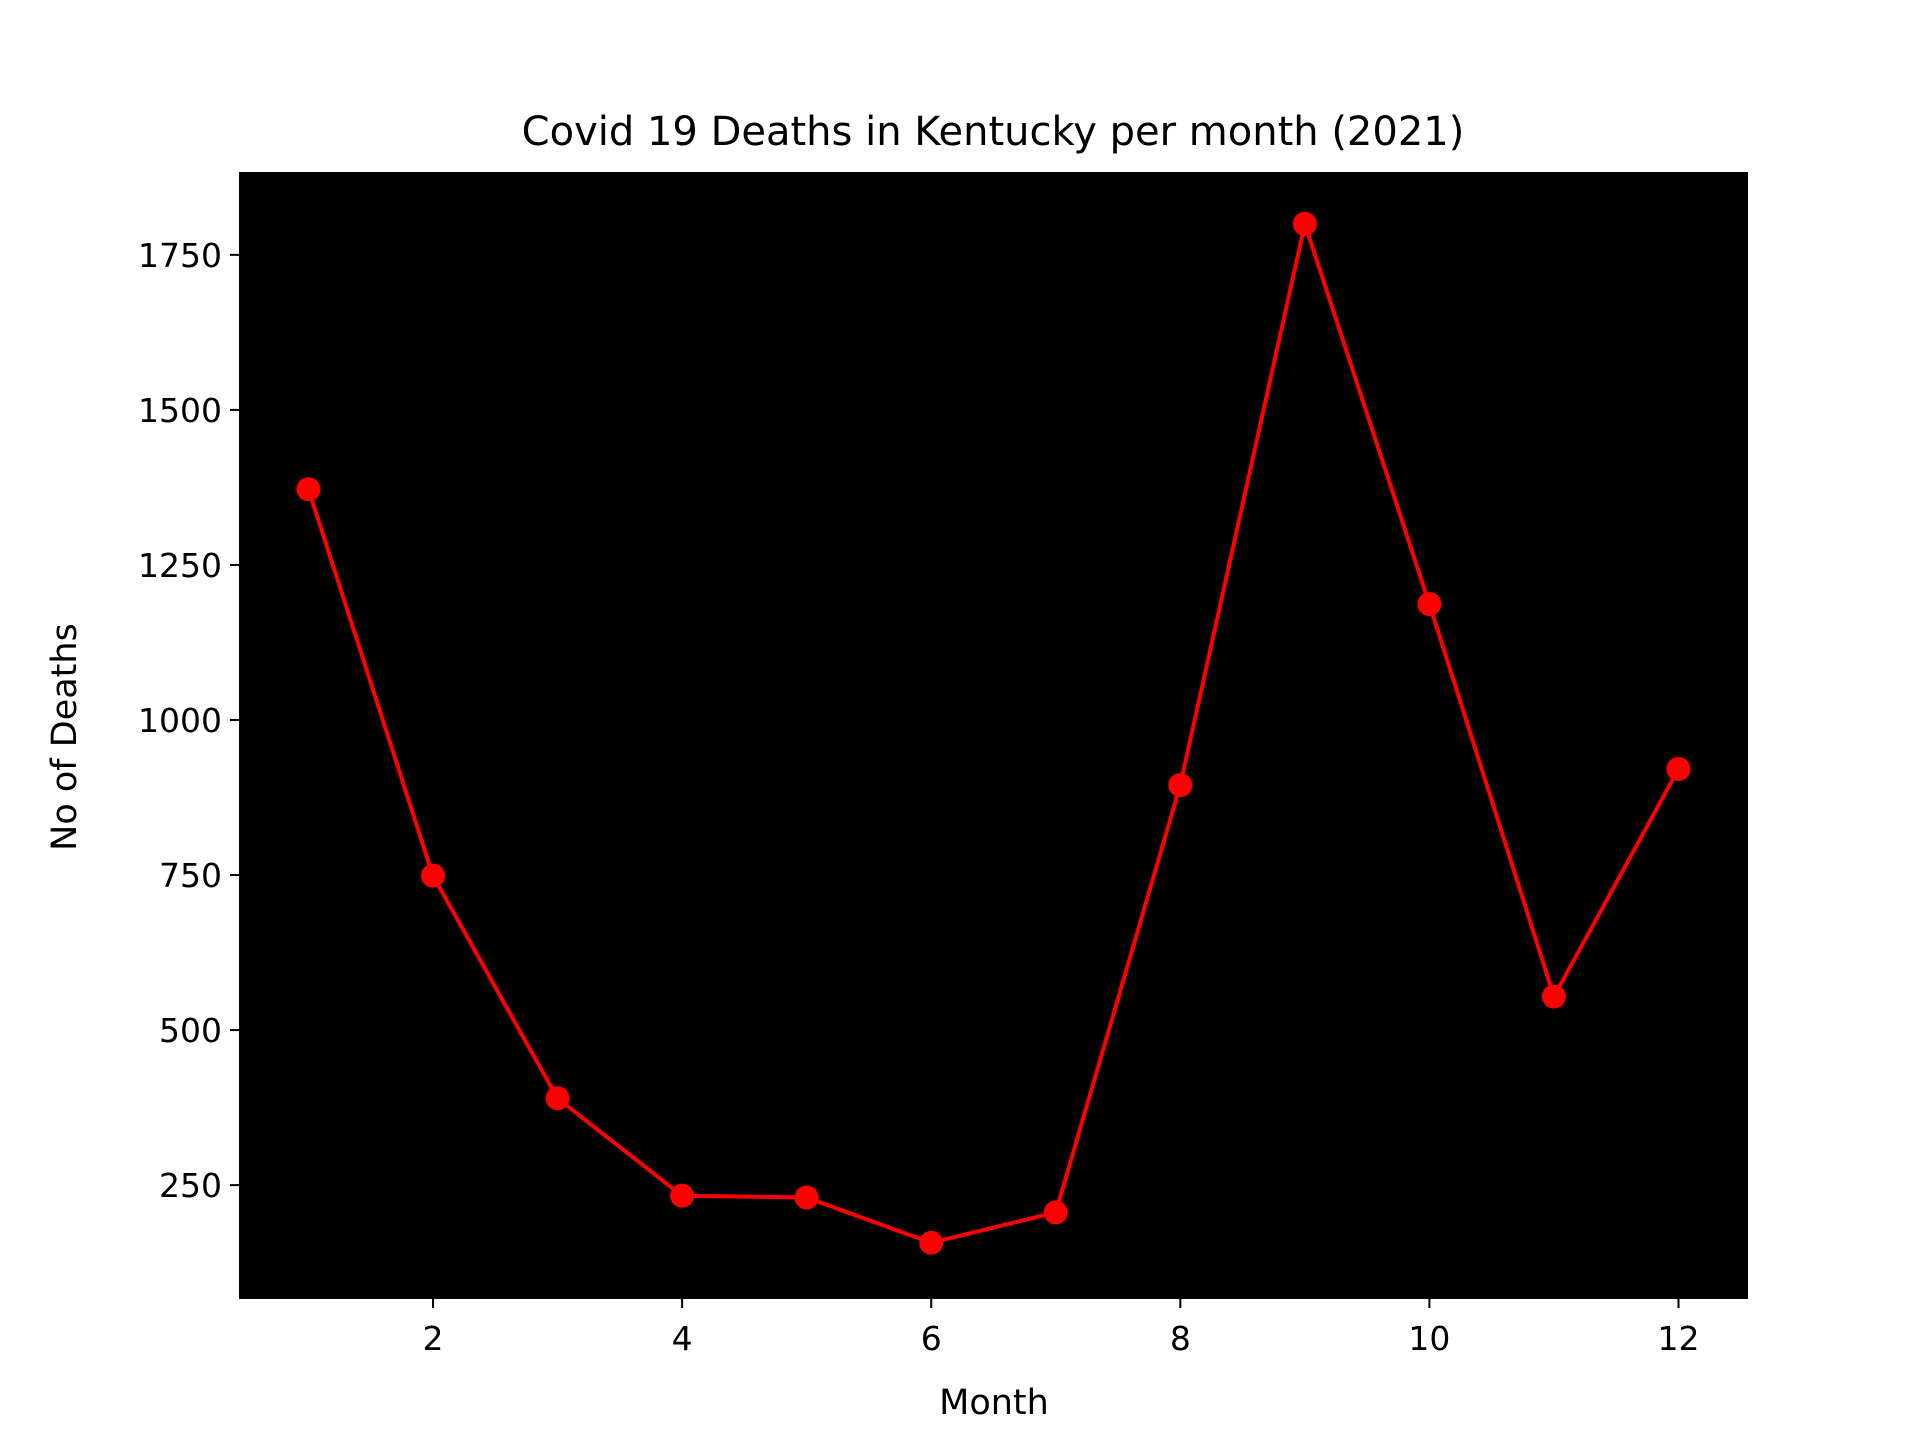  Describe the element at coordinates (931, 1338) in the screenshot. I see `x-tick-label: 6` at that location.